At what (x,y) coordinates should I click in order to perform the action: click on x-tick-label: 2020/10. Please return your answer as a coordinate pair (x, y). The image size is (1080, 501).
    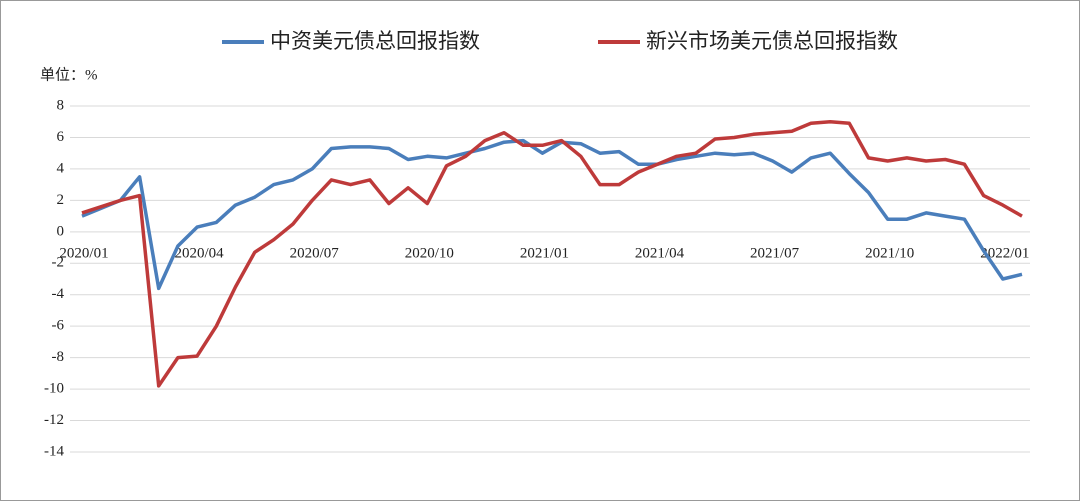
    Looking at the image, I should click on (429, 253).